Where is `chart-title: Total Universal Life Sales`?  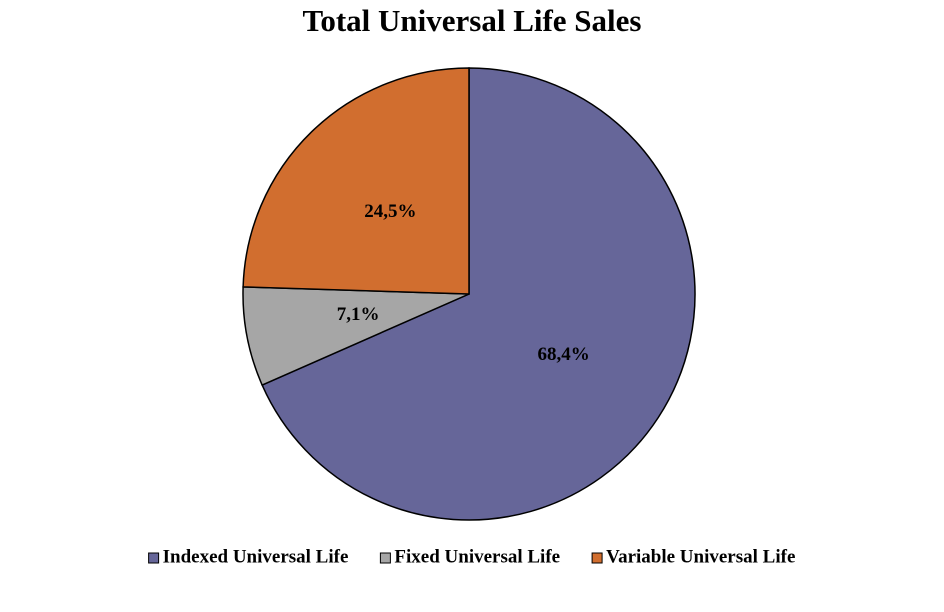
chart-title: Total Universal Life Sales is located at coordinates (471, 20).